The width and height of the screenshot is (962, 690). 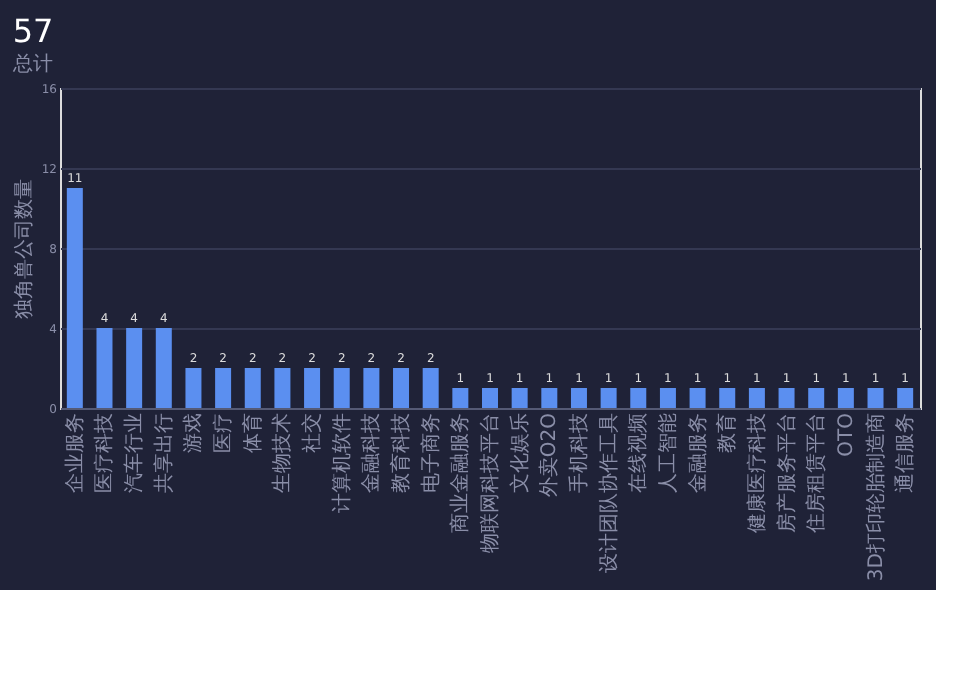 I want to click on x-tick-label: 手机科技, so click(x=578, y=453).